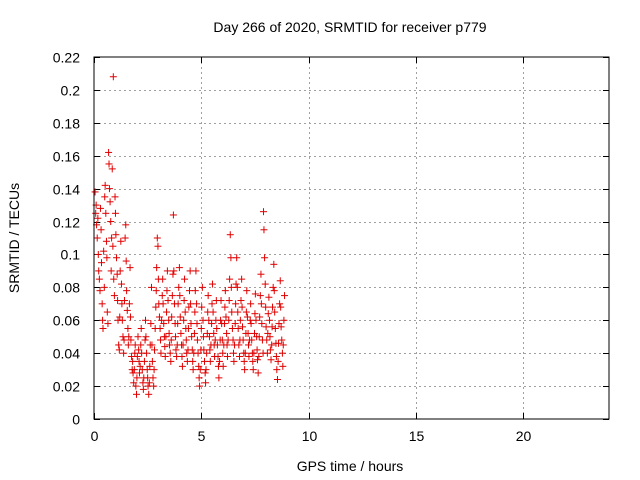 The width and height of the screenshot is (640, 480). Describe the element at coordinates (310, 436) in the screenshot. I see `x-tick-label: 10` at that location.